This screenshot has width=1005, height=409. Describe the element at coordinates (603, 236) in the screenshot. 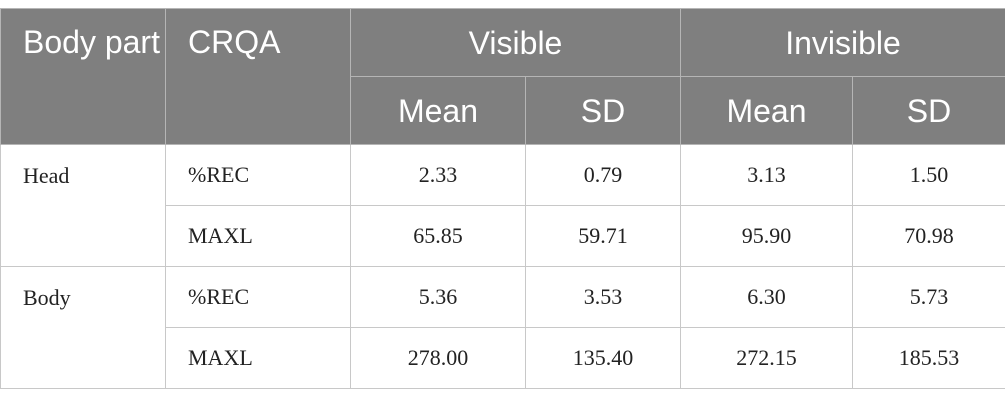

I see `cell-value: 59.71` at that location.